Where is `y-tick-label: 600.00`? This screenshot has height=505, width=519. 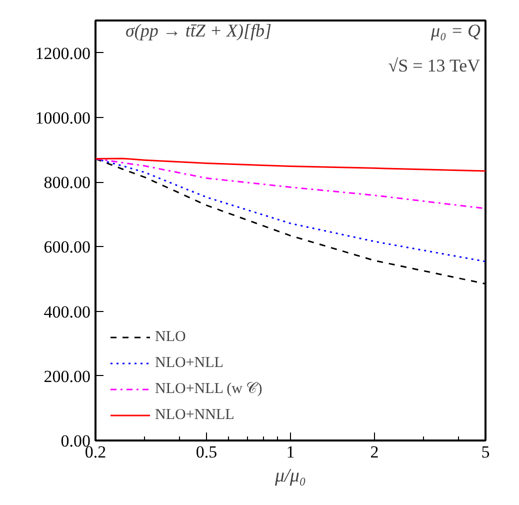 y-tick-label: 600.00 is located at coordinates (67, 247).